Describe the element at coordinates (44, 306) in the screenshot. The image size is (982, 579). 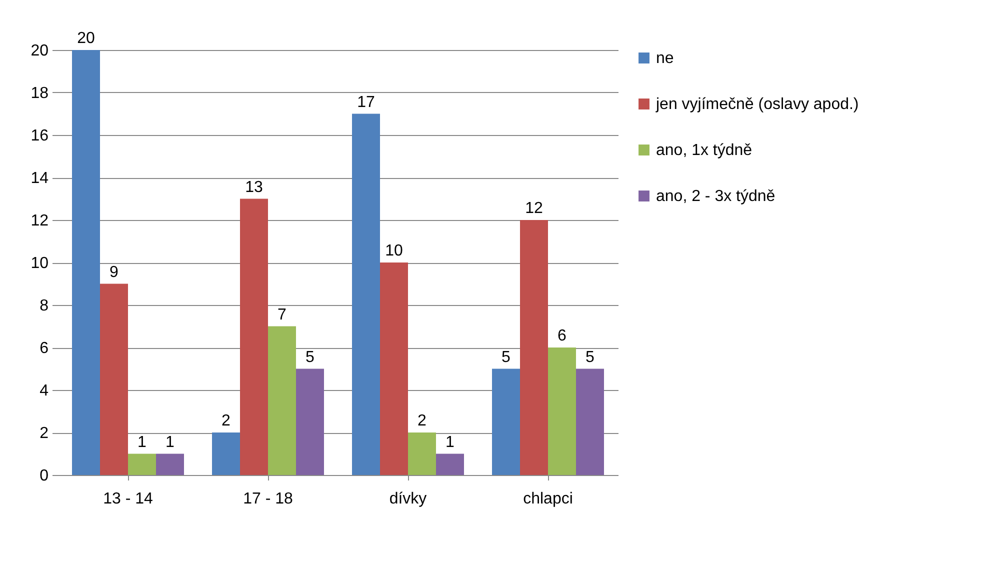
I see `y-tick-label: 8` at that location.